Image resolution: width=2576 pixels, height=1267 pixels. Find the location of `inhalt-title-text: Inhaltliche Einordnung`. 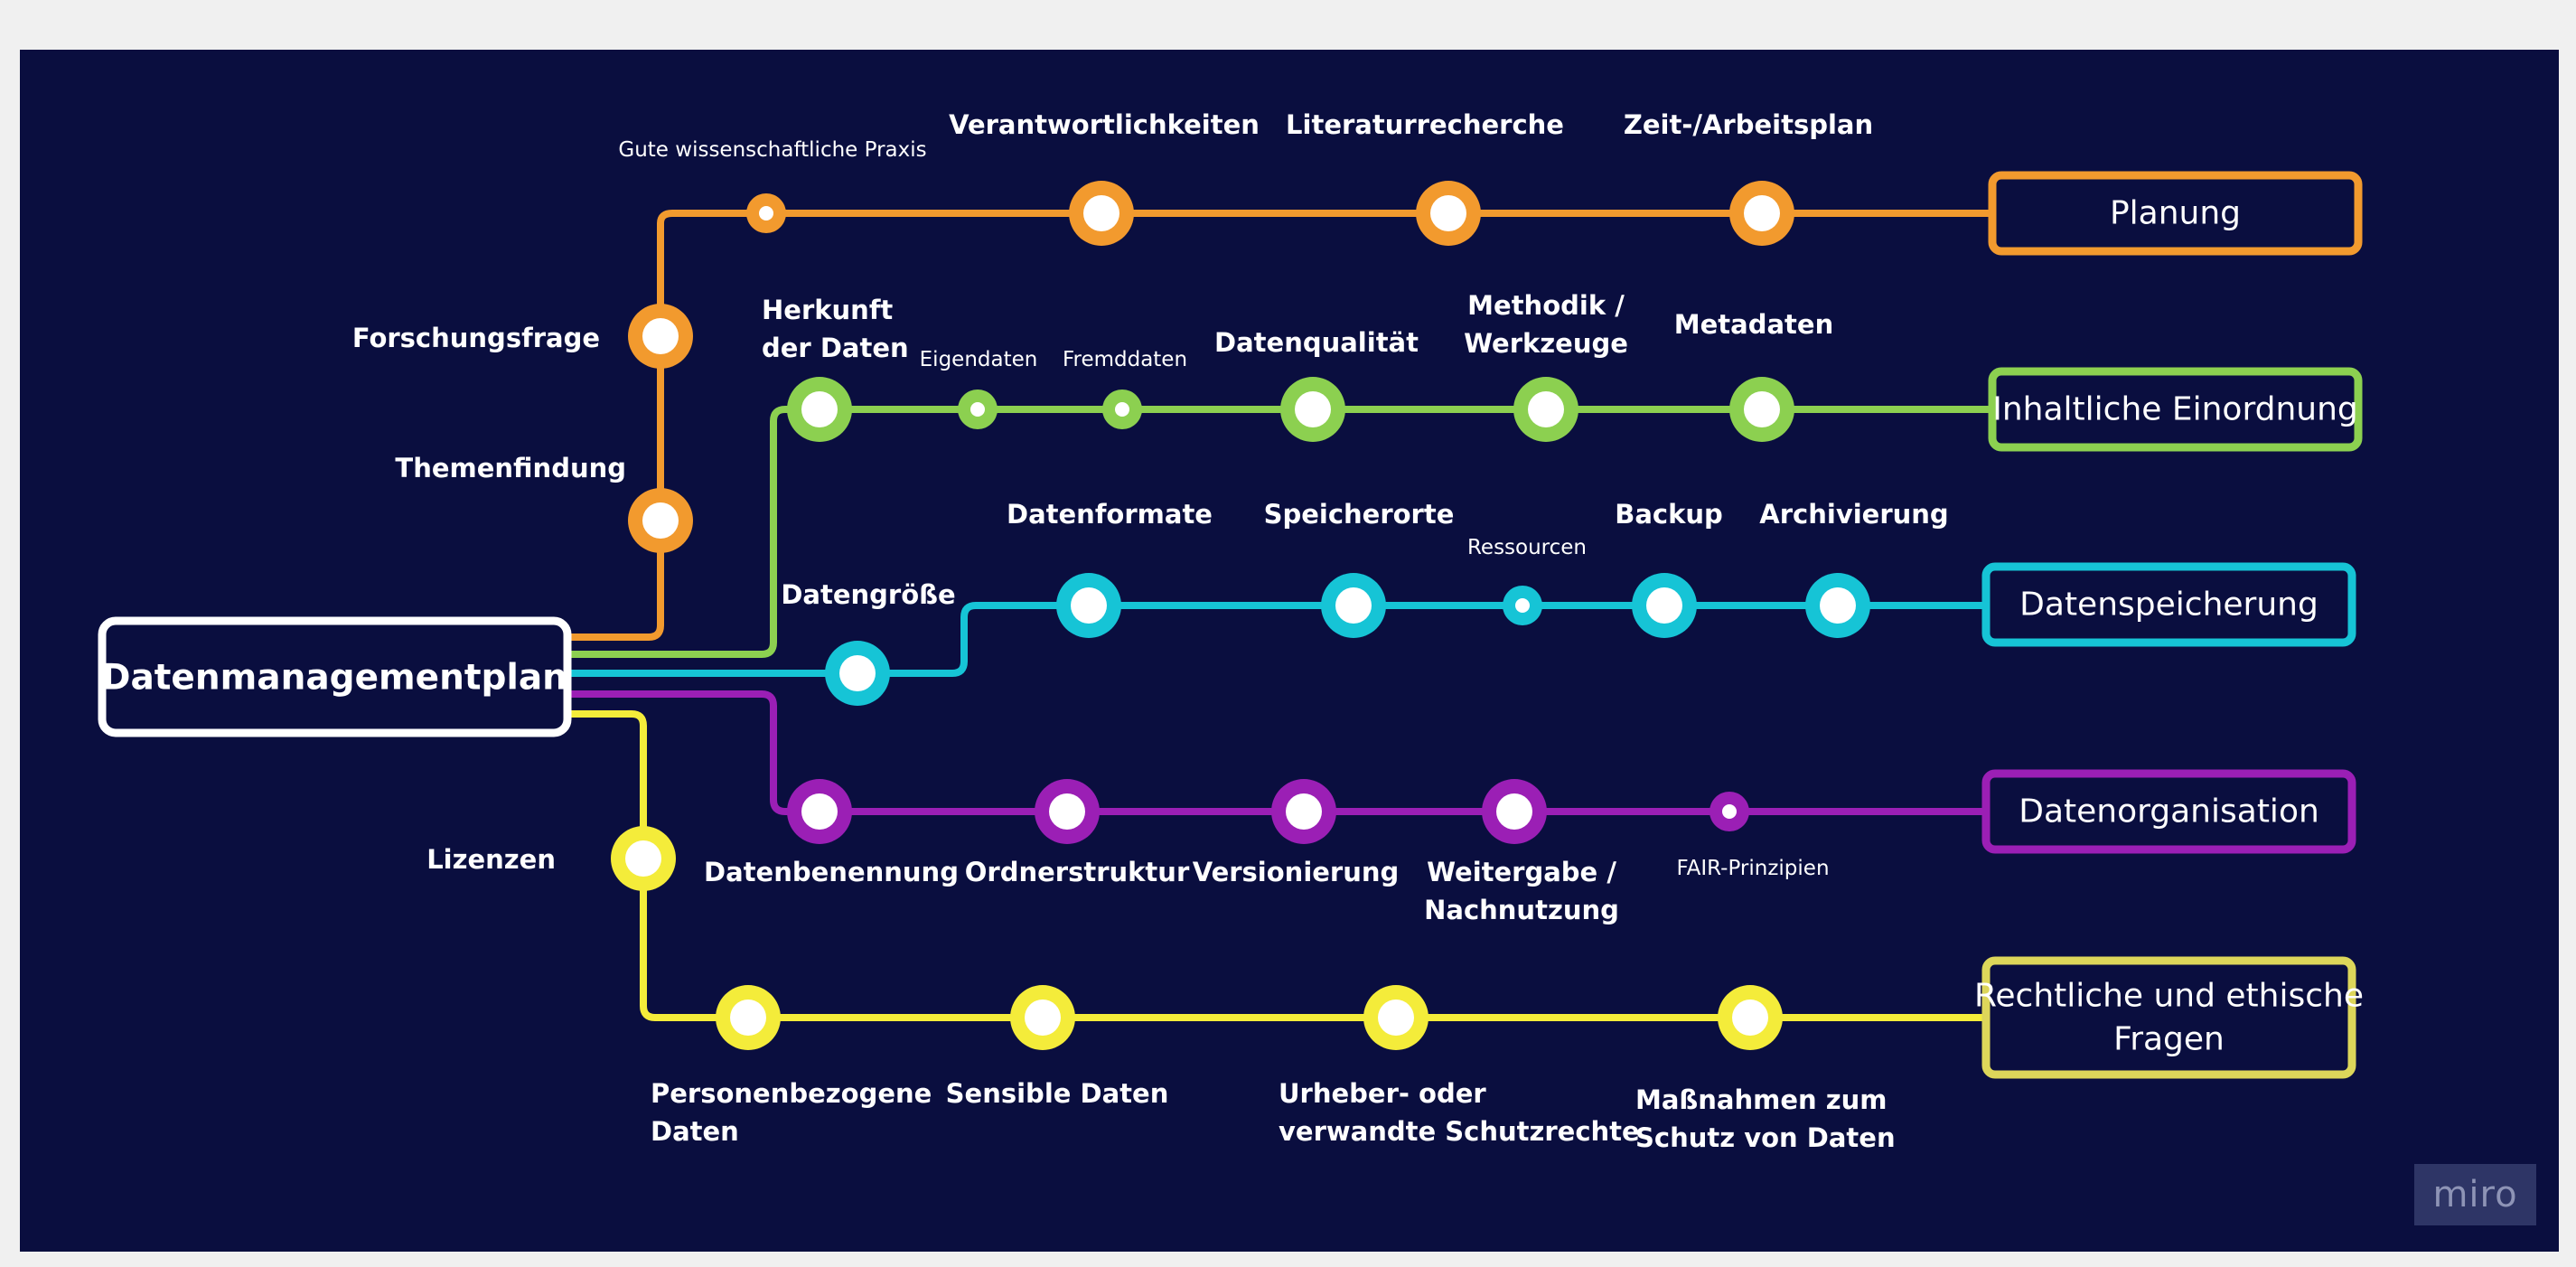

inhalt-title-text: Inhaltliche Einordnung is located at coordinates (2175, 409).